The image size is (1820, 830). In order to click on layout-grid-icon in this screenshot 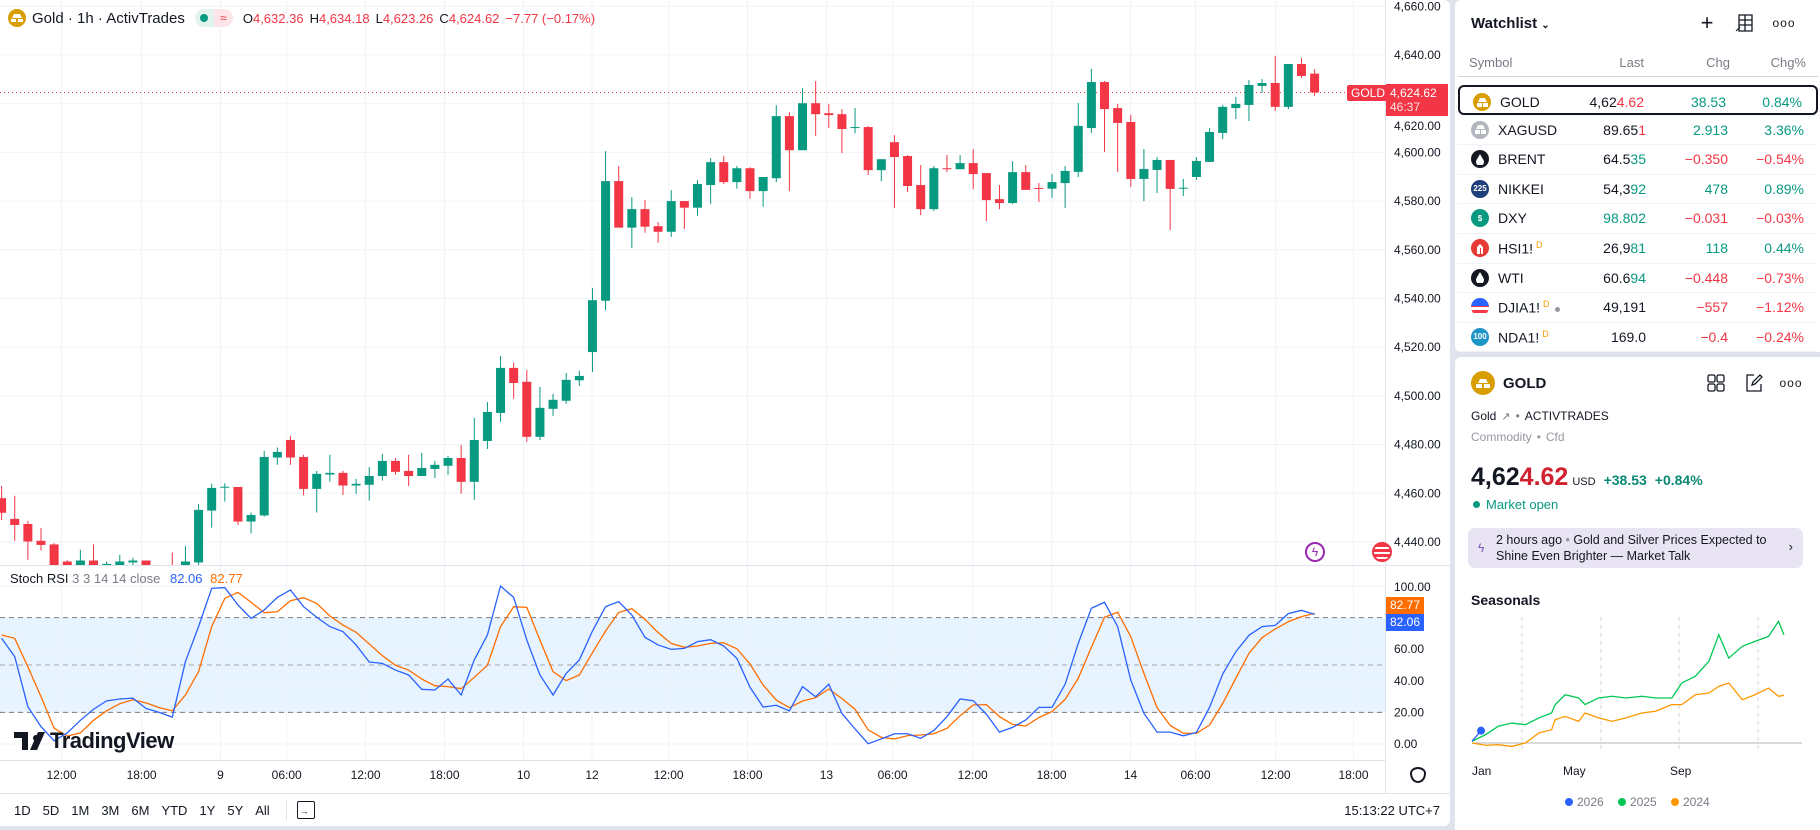, I will do `click(1716, 383)`.